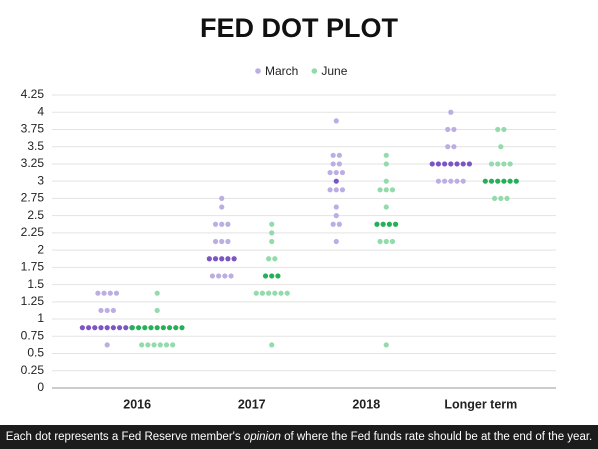 The width and height of the screenshot is (598, 449). I want to click on y-tick-label: 0, so click(40, 387).